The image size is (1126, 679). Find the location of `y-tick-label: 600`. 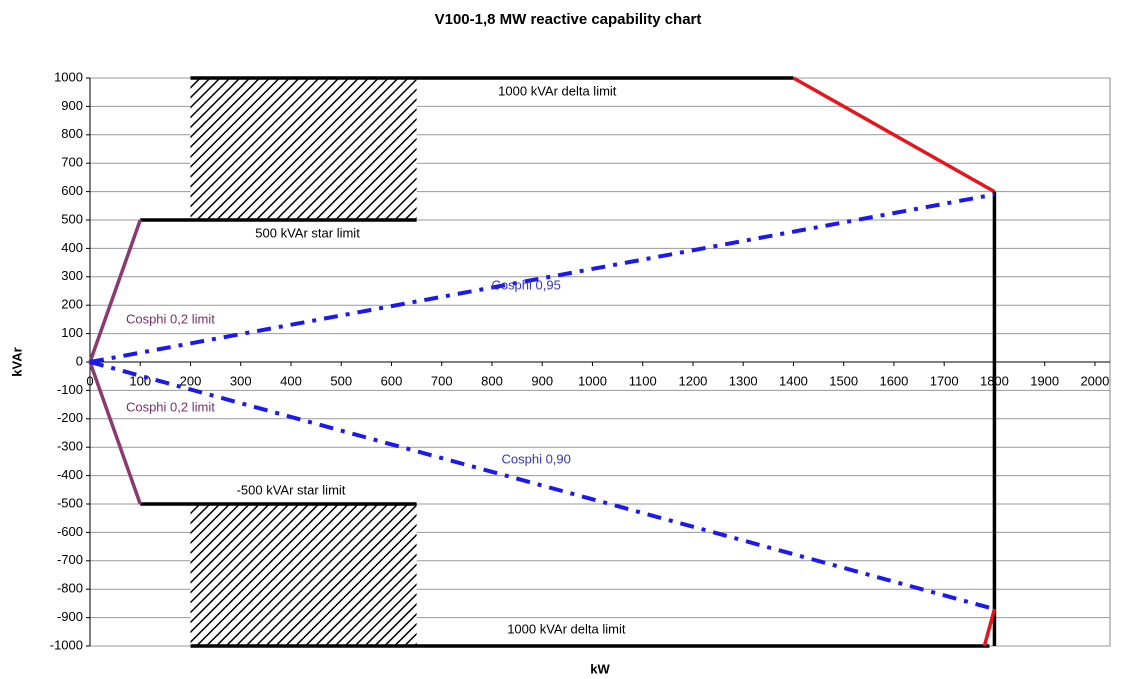

y-tick-label: 600 is located at coordinates (72, 190).